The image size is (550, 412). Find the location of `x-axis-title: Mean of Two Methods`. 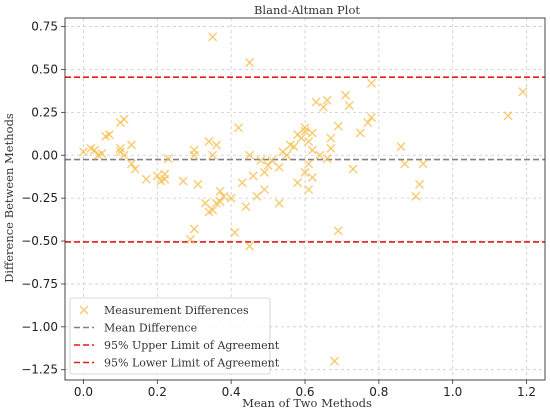

x-axis-title: Mean of Two Methods is located at coordinates (307, 403).